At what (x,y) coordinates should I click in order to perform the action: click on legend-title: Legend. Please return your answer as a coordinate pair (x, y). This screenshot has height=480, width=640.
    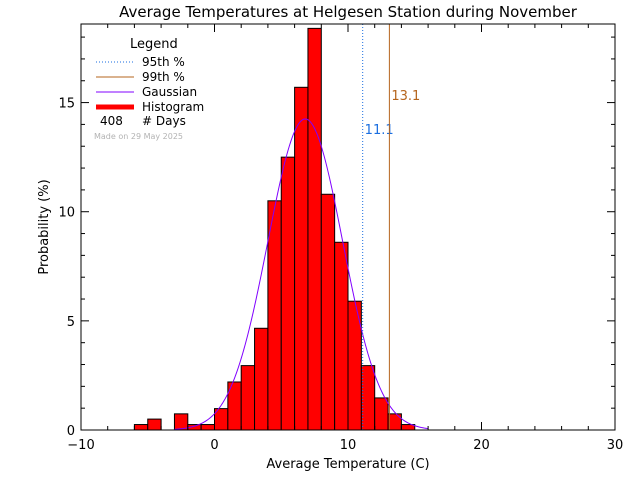
    Looking at the image, I should click on (154, 44).